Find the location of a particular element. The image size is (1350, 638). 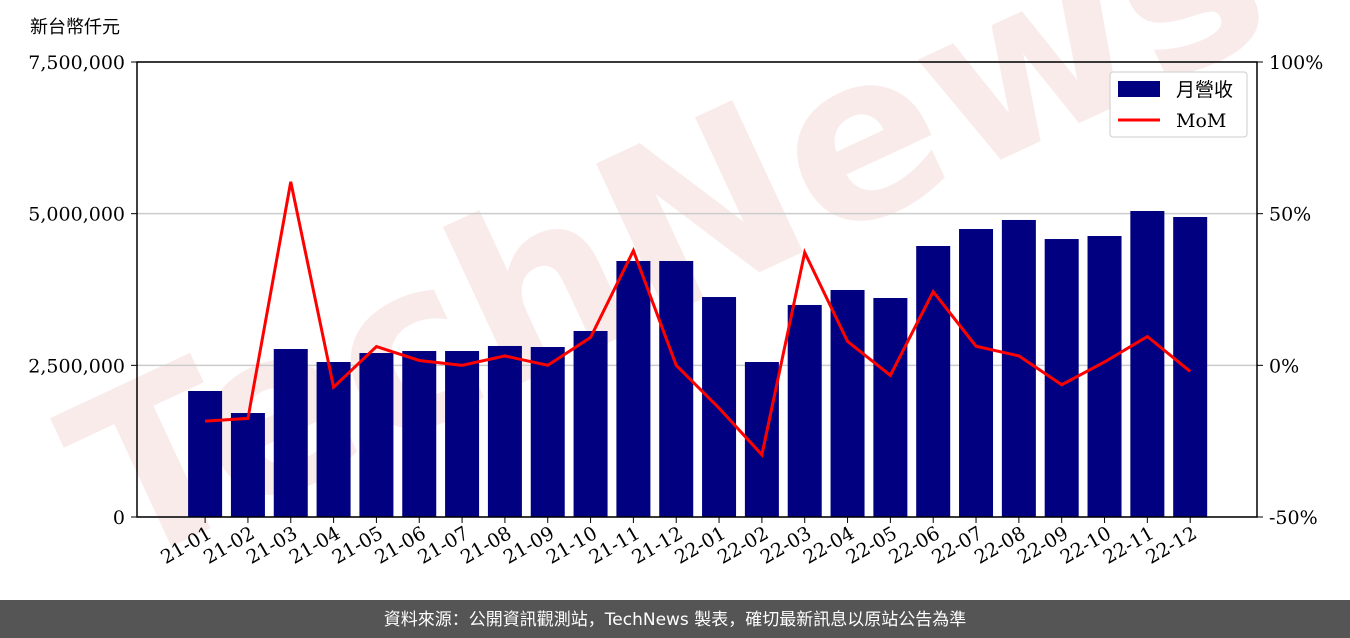

x-tick-label: 22-12 is located at coordinates (1171, 545).